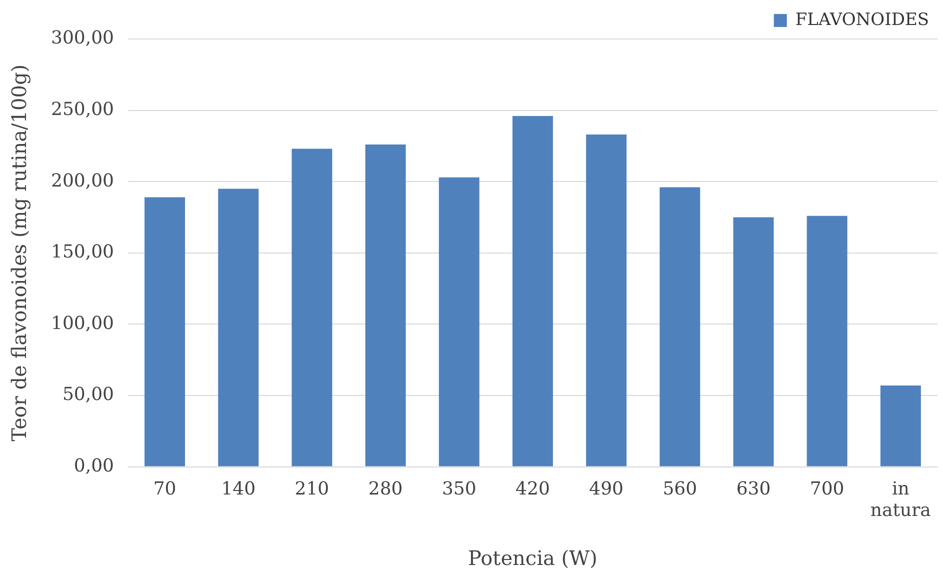 Image resolution: width=943 pixels, height=581 pixels. I want to click on y-tick-label: 250,00, so click(82, 109).